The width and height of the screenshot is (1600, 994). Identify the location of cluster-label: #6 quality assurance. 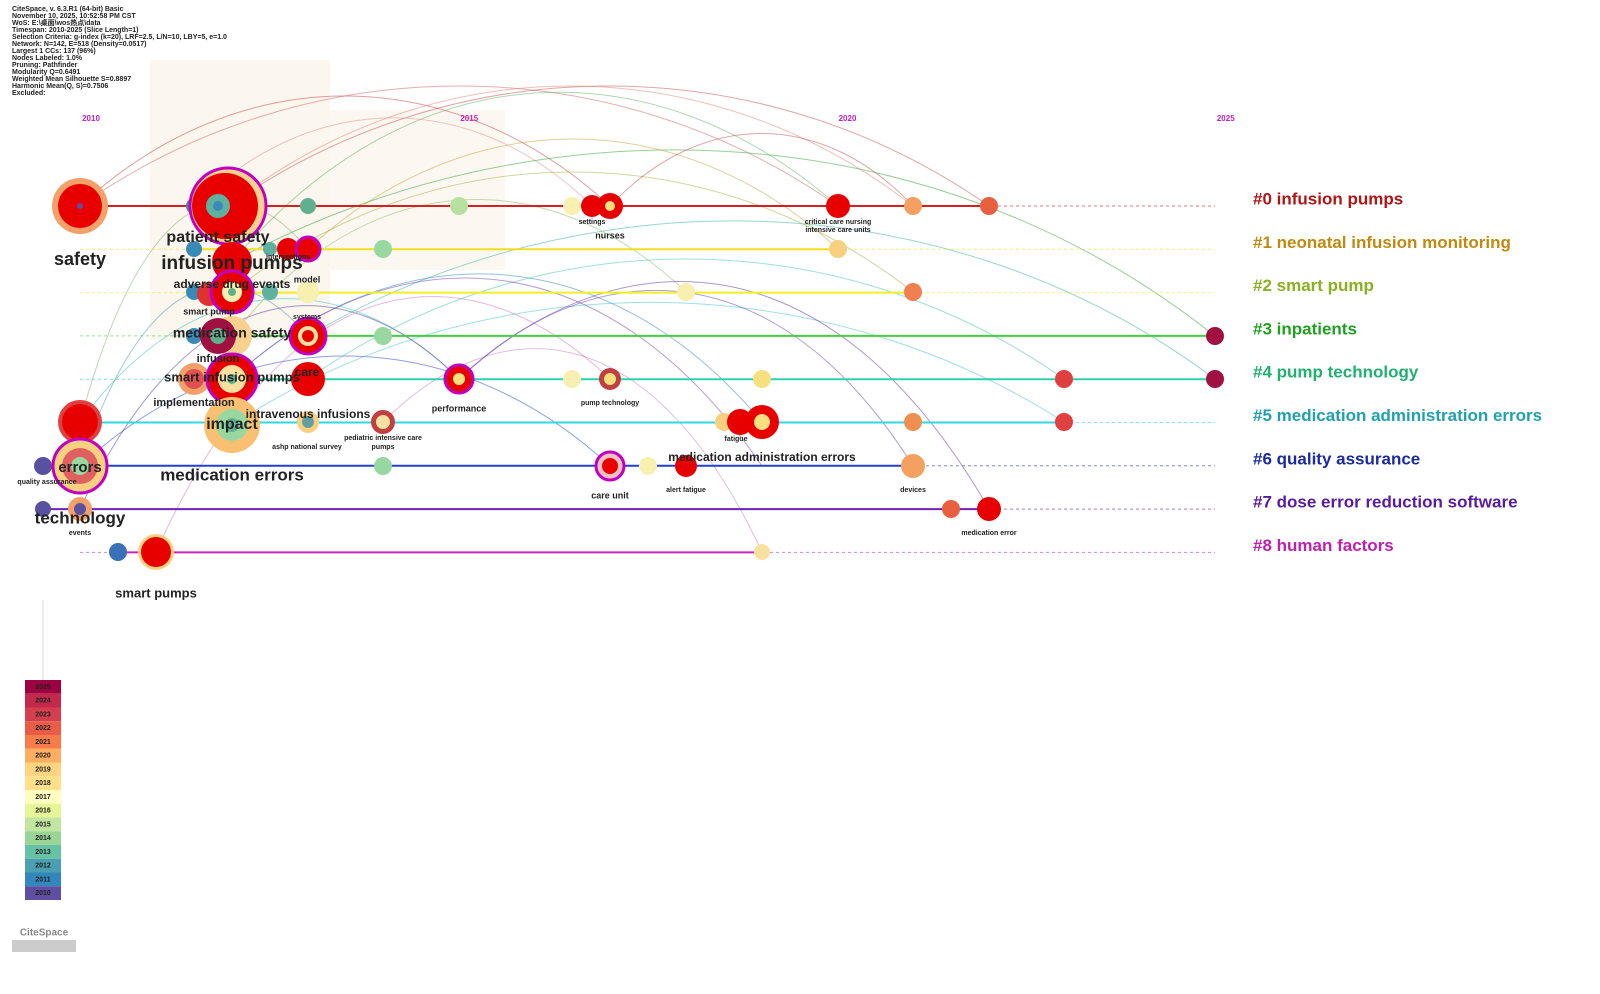
(1336, 458).